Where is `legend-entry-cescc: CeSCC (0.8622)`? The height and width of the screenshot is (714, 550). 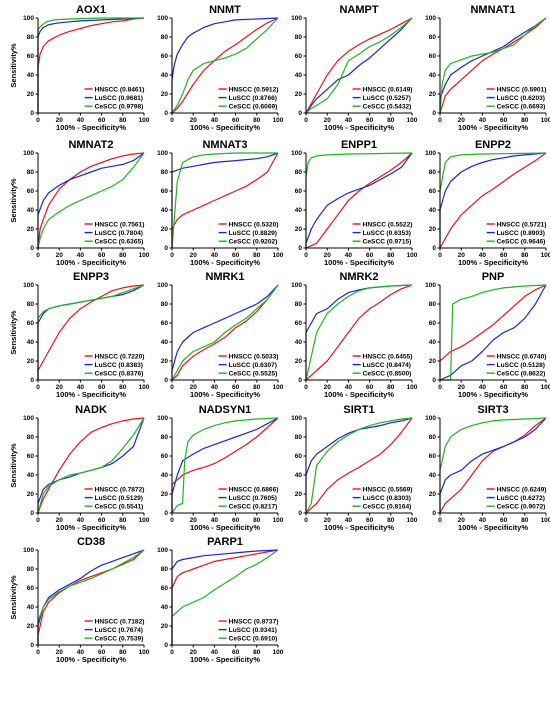 legend-entry-cescc: CeSCC (0.8622) is located at coordinates (521, 374).